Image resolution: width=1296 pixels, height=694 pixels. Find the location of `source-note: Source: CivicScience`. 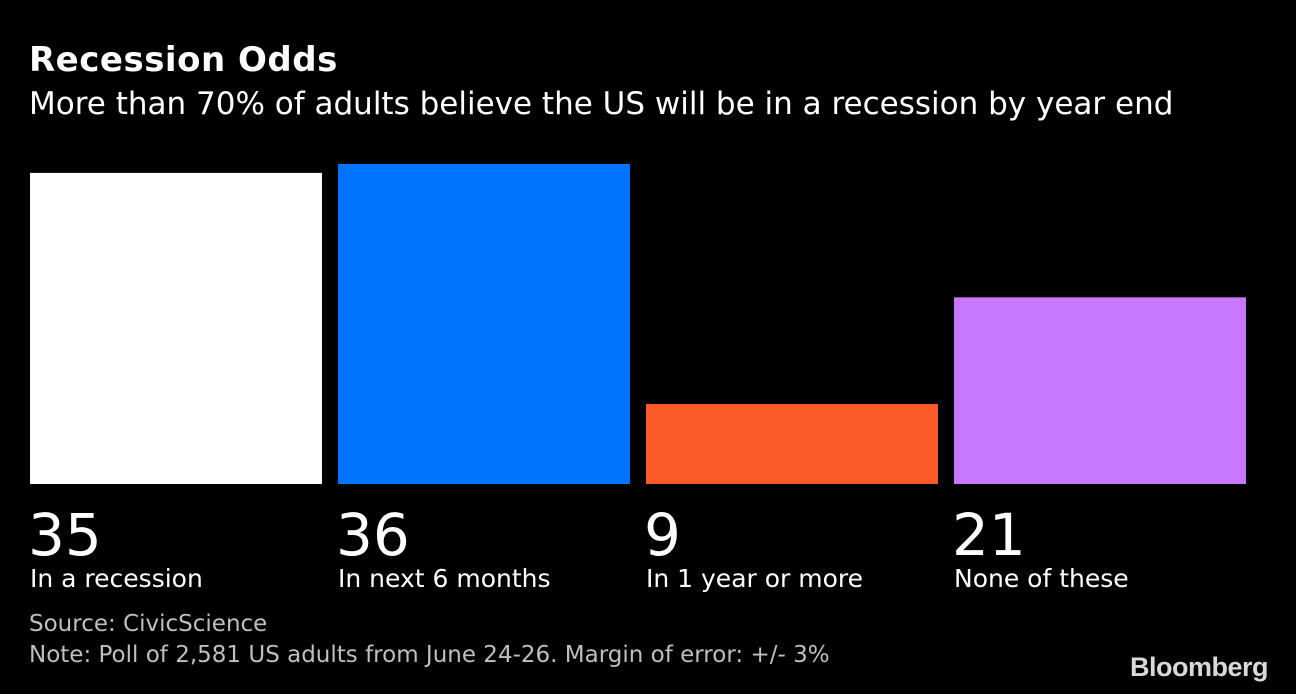

source-note: Source: CivicScience is located at coordinates (148, 624).